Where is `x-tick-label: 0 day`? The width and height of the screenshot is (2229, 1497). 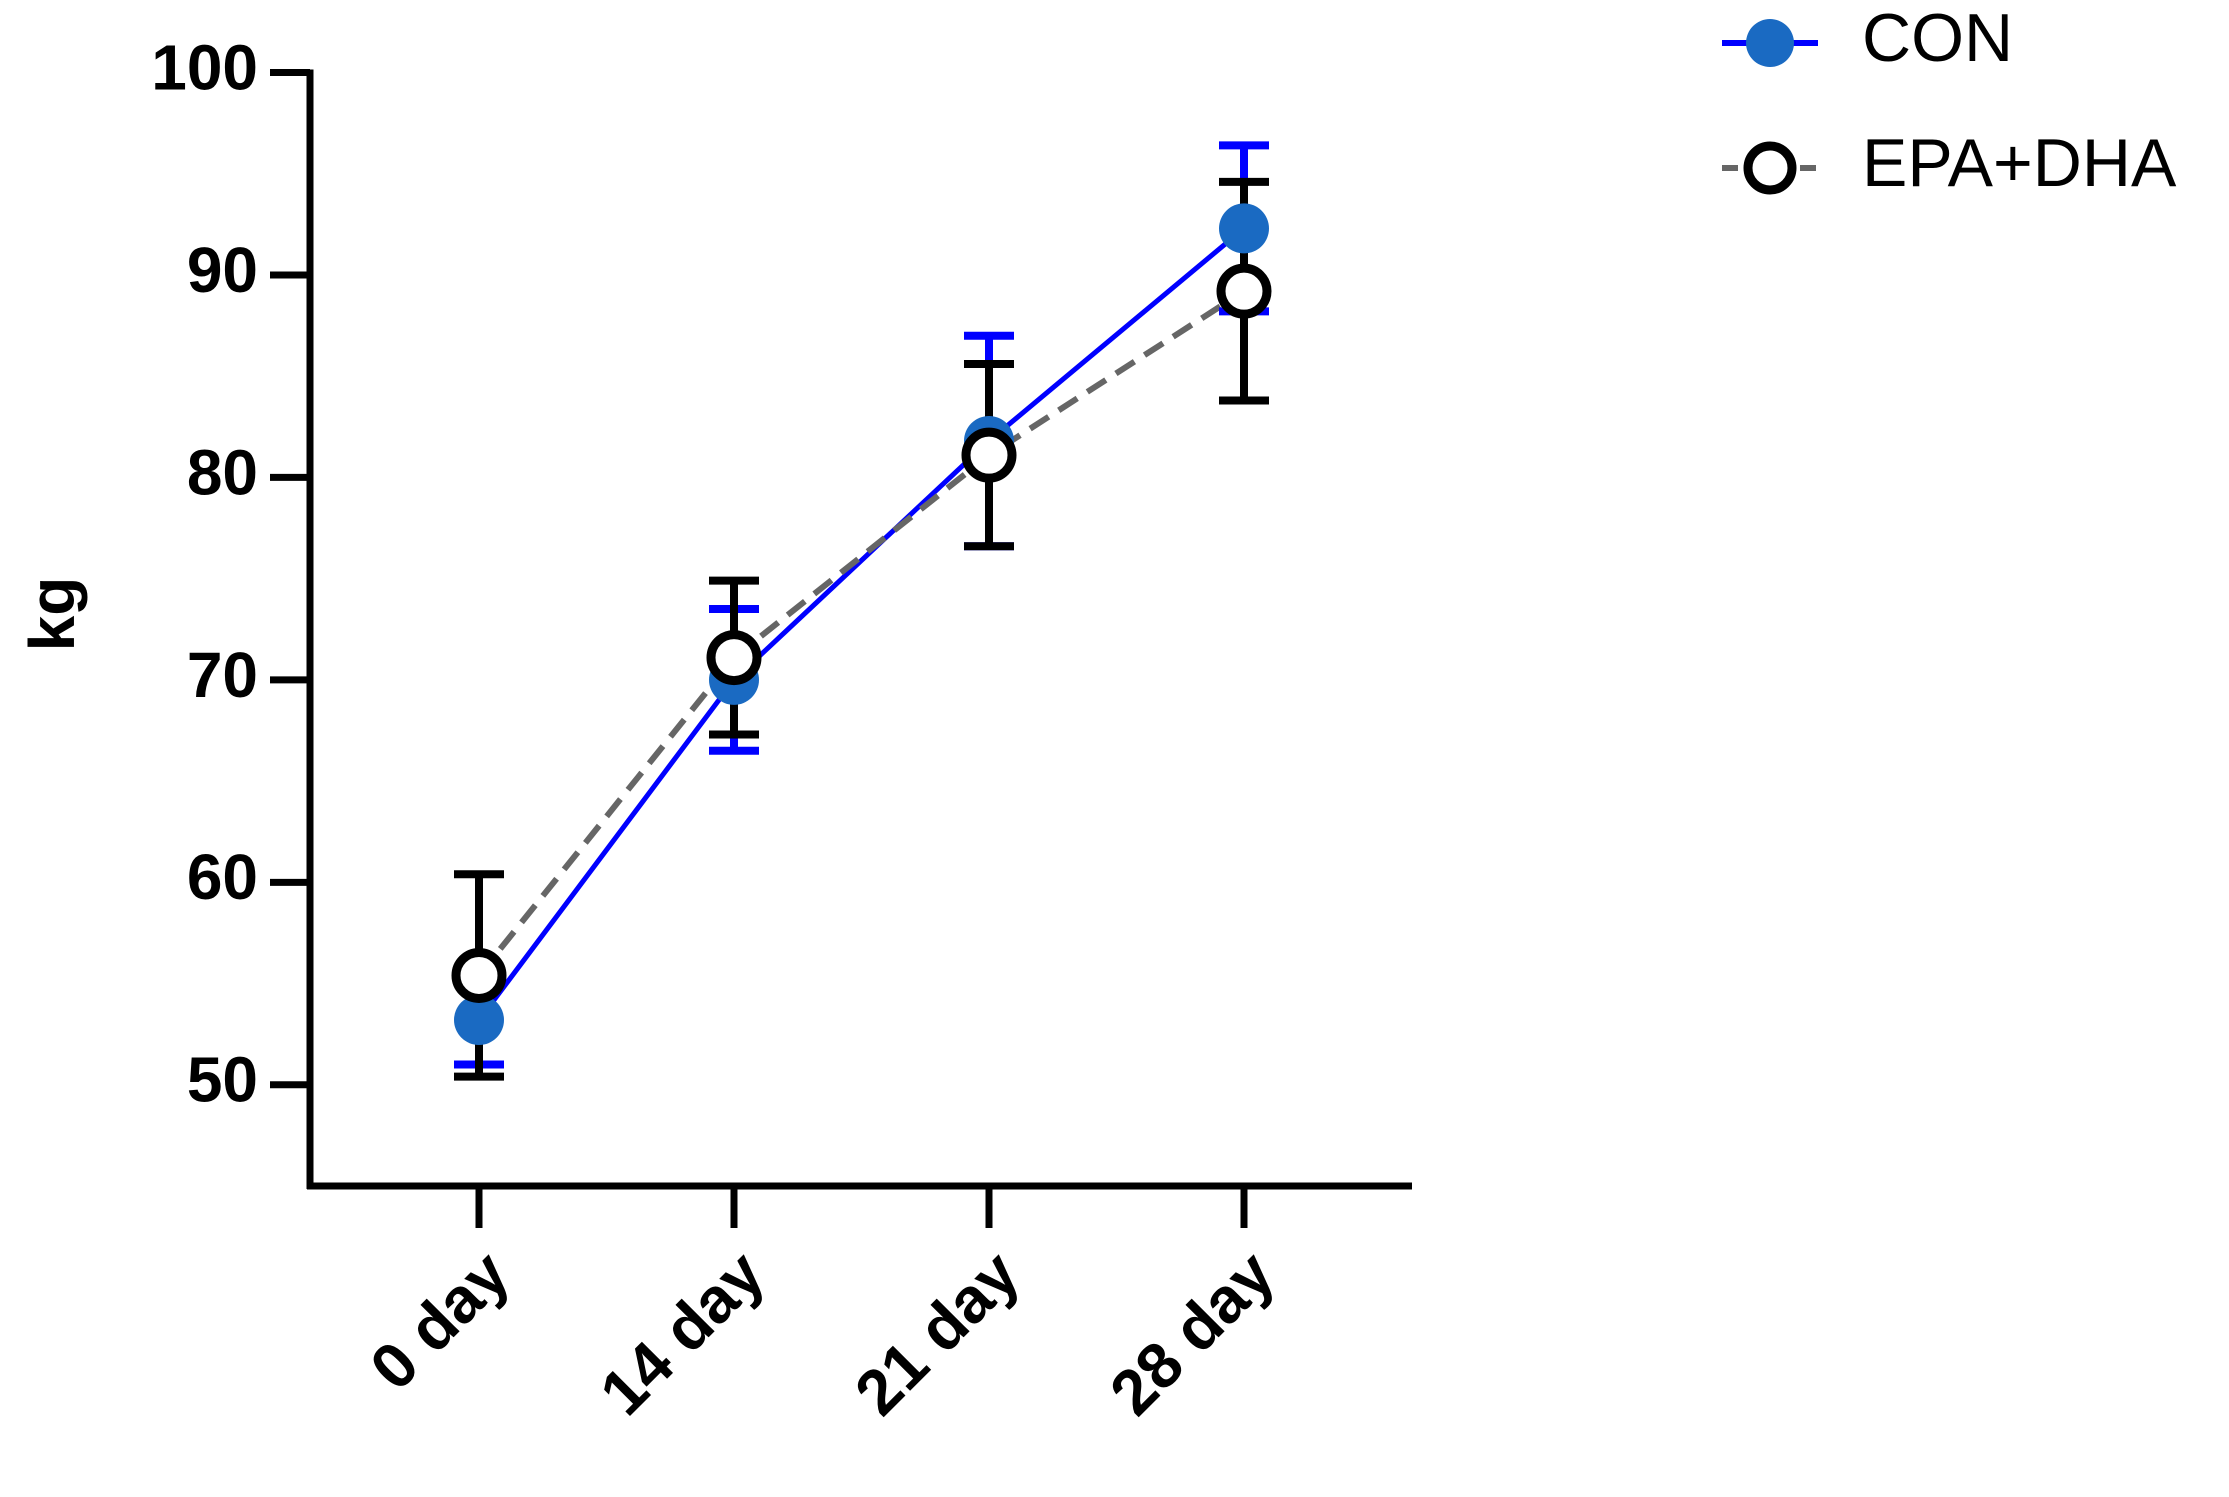 x-tick-label: 0 day is located at coordinates (439, 1320).